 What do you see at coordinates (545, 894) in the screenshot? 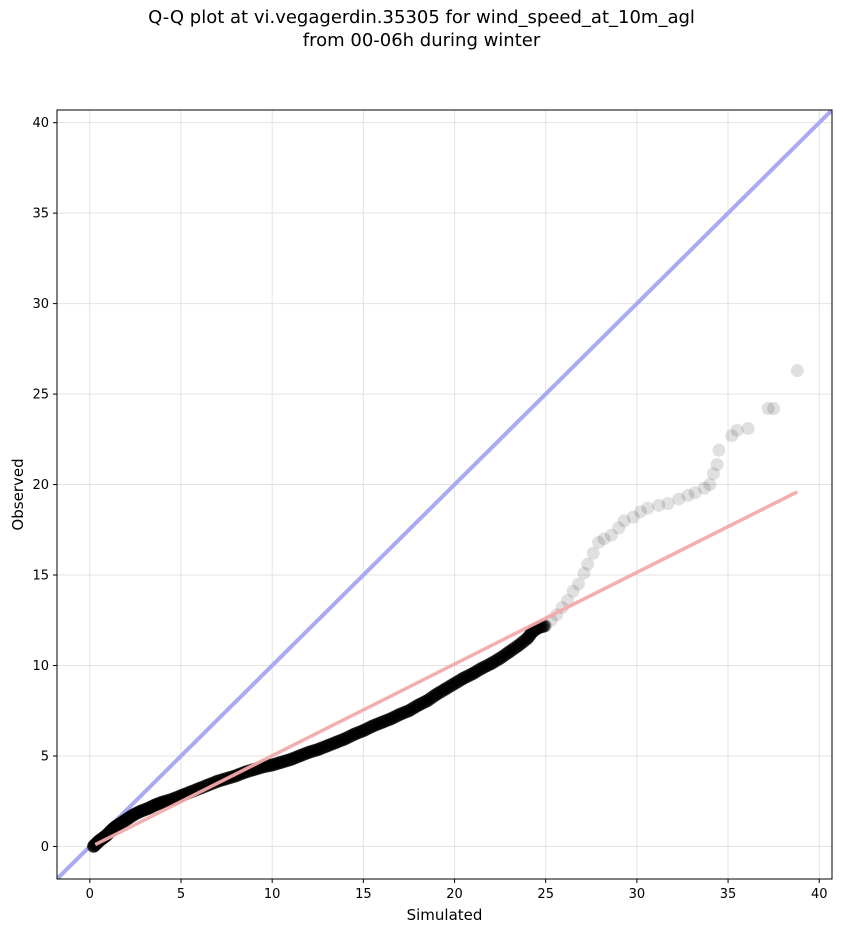
I see `x-tick-label: 25` at bounding box center [545, 894].